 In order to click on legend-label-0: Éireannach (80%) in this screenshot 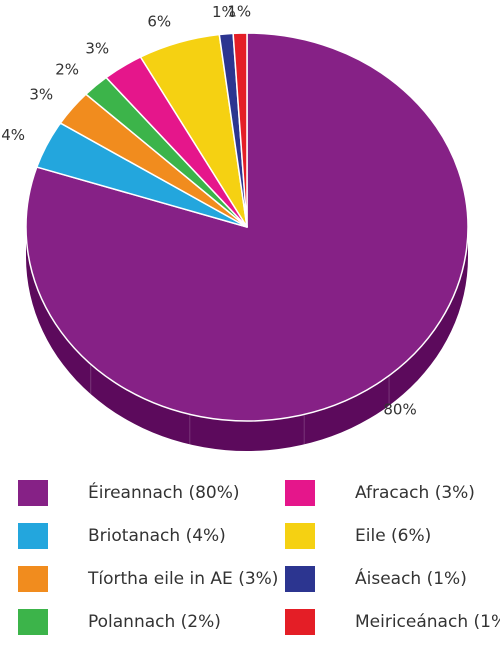, I will do `click(164, 493)`.